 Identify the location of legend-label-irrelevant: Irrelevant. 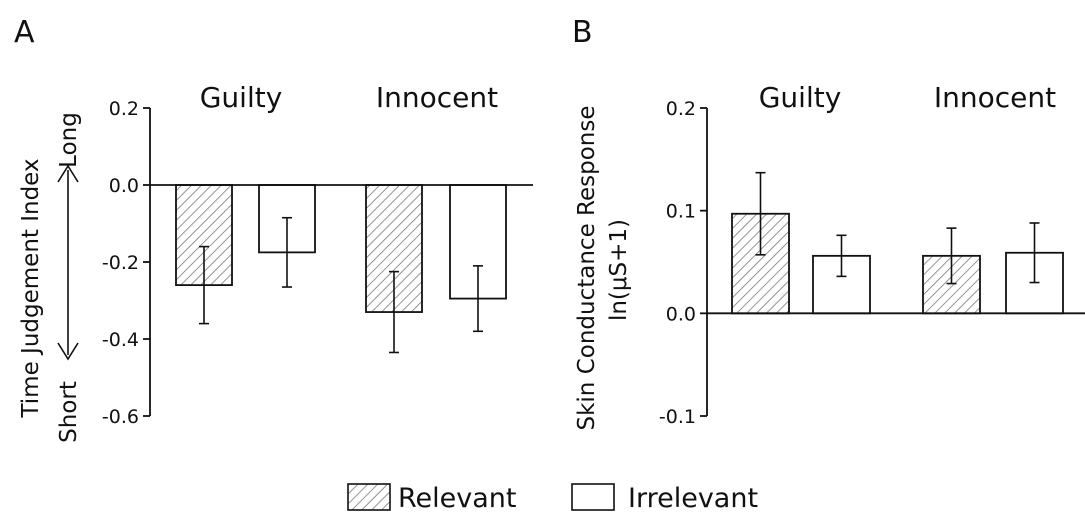
(693, 498).